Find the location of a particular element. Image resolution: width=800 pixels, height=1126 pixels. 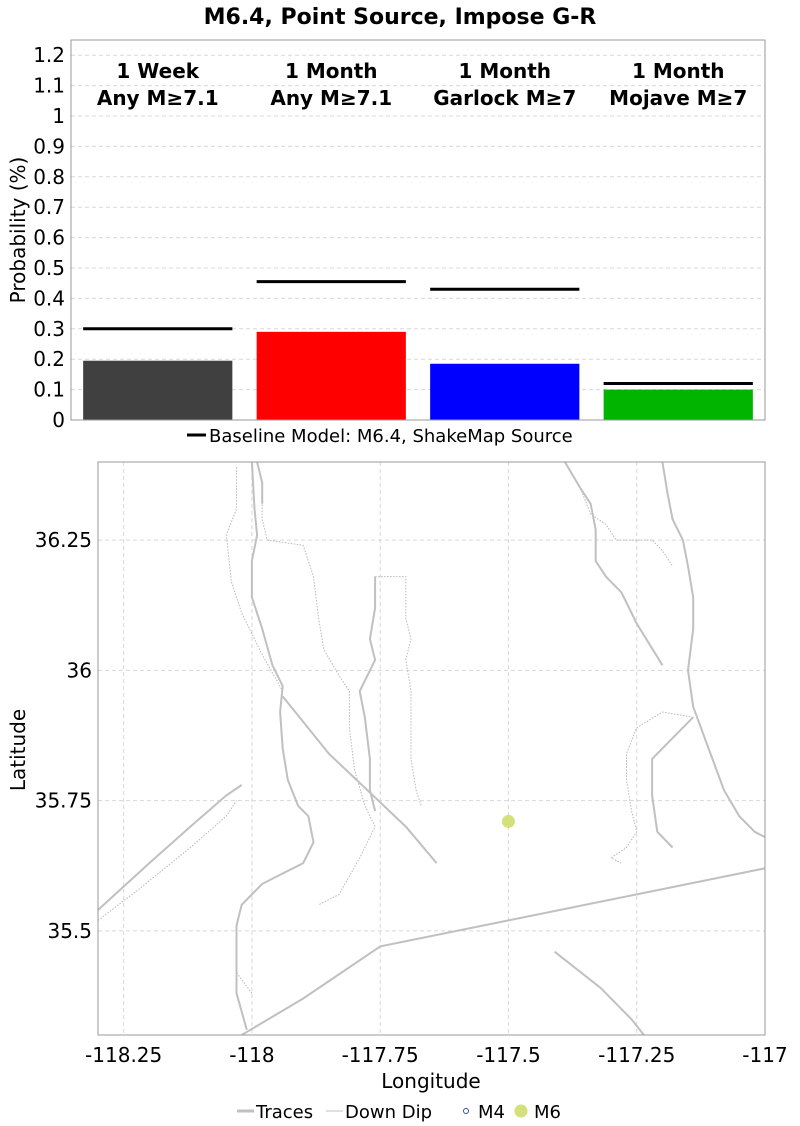

category-label: Mojave M≥7 is located at coordinates (678, 98).